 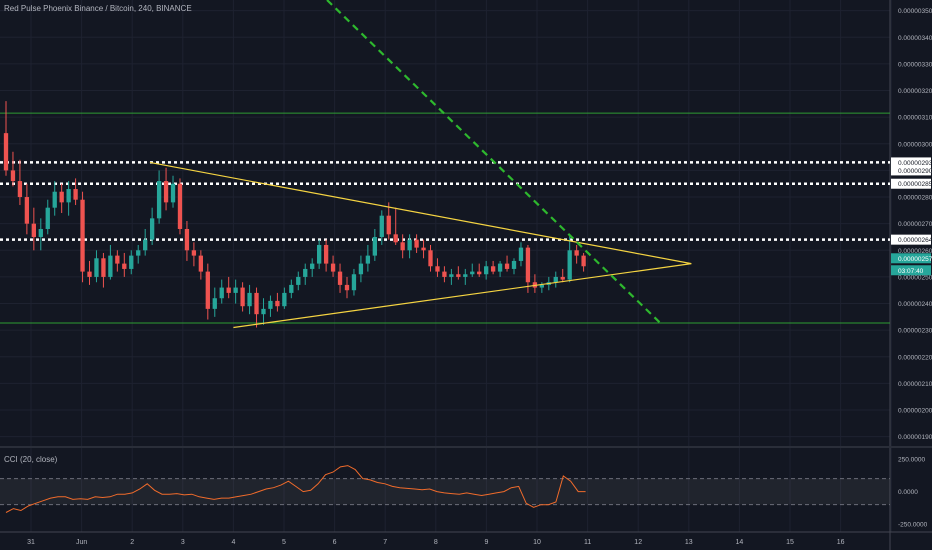 I want to click on triangle-lower-line, so click(x=462, y=296).